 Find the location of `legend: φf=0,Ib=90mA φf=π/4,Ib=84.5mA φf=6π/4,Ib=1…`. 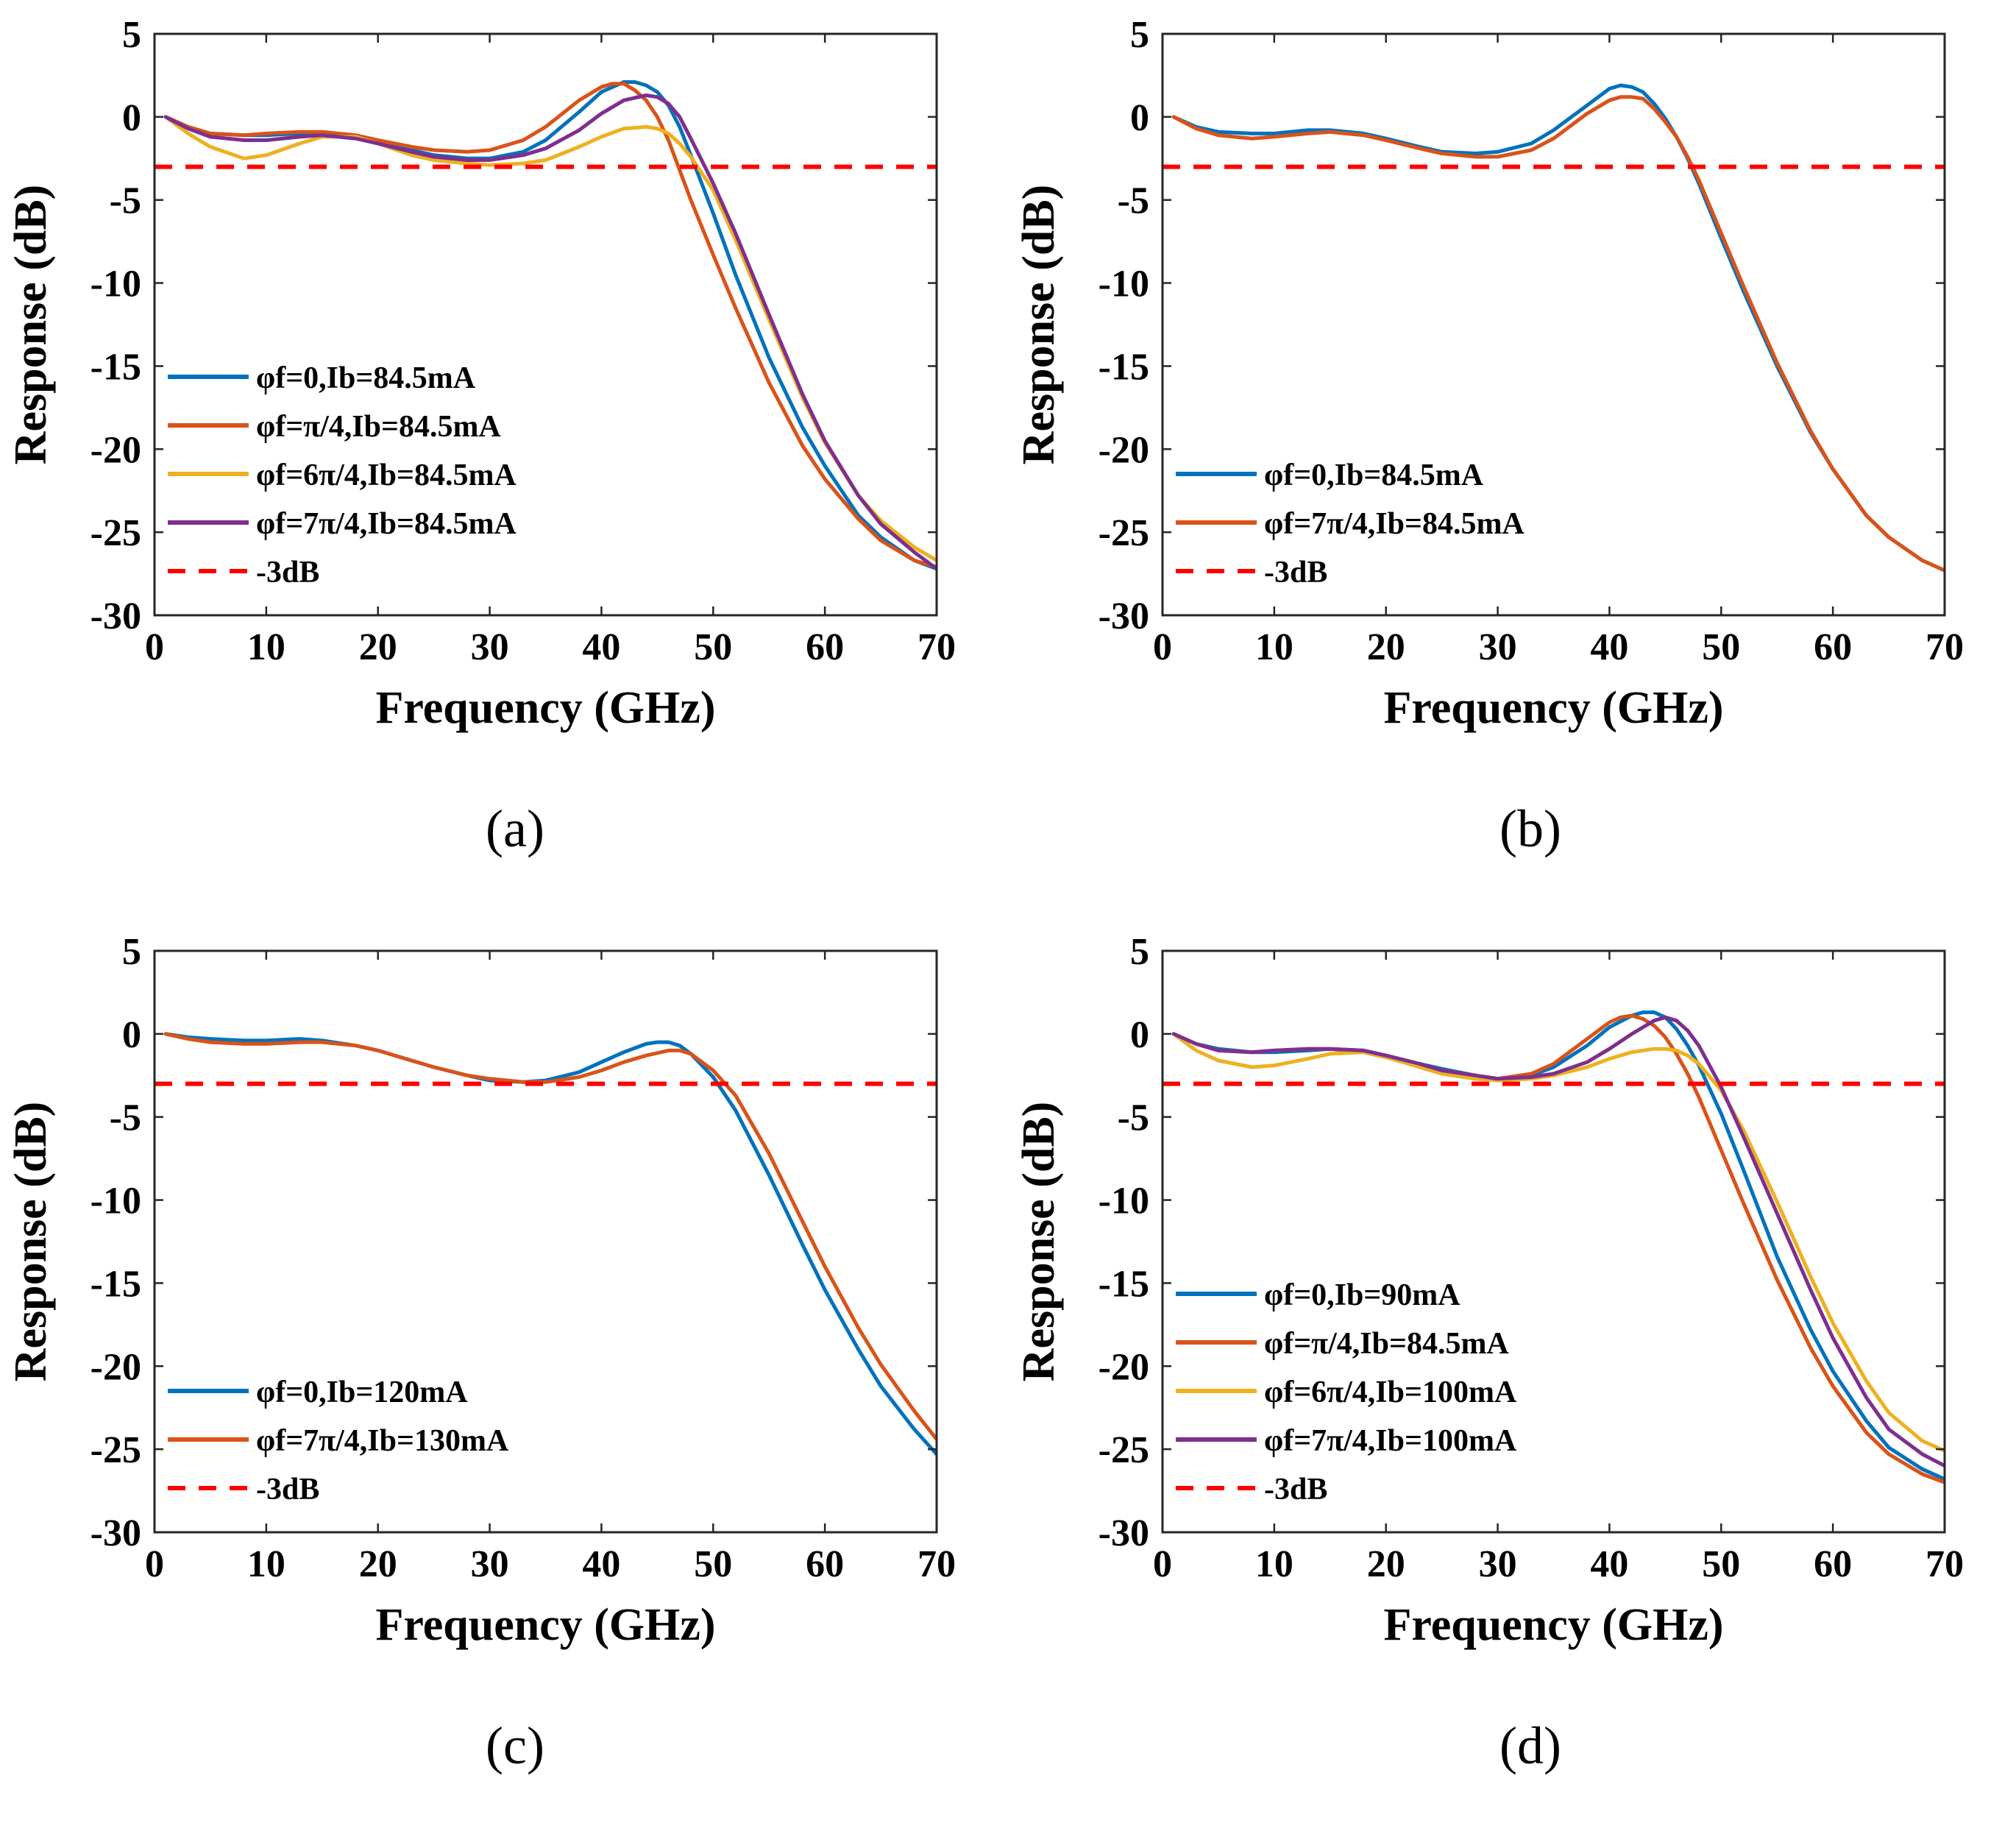

legend: φf=0,Ib=90mA φf=π/4,Ib=84.5mA φf=6π/4,Ib=1… is located at coordinates (1346, 1392).